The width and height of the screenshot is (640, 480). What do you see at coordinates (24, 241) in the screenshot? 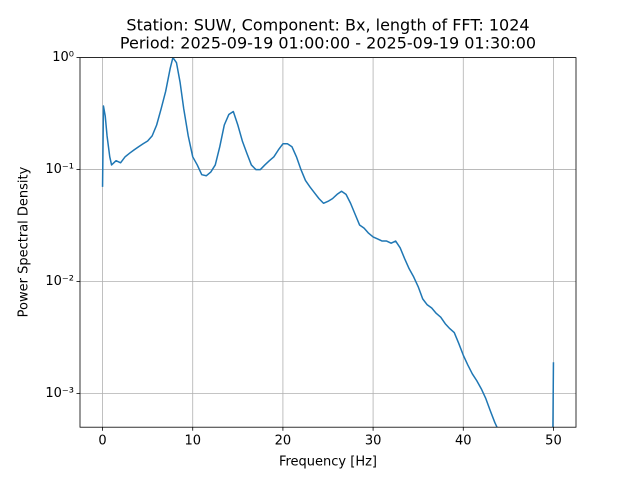
I see `y-axis-label: Power Spectral Density` at bounding box center [24, 241].